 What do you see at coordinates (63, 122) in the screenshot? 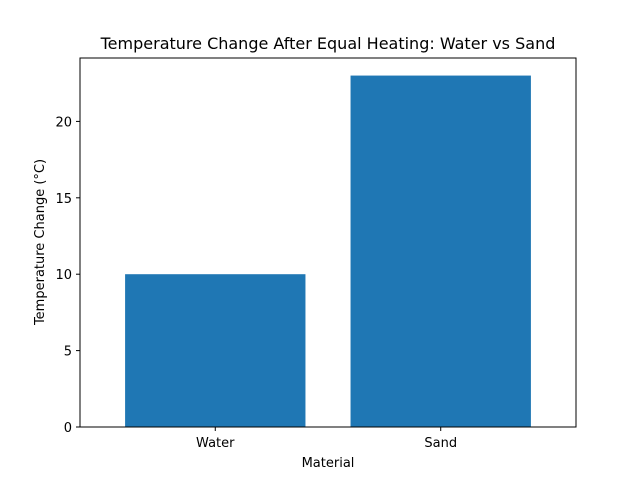
I see `y-tick-label: 20` at bounding box center [63, 122].